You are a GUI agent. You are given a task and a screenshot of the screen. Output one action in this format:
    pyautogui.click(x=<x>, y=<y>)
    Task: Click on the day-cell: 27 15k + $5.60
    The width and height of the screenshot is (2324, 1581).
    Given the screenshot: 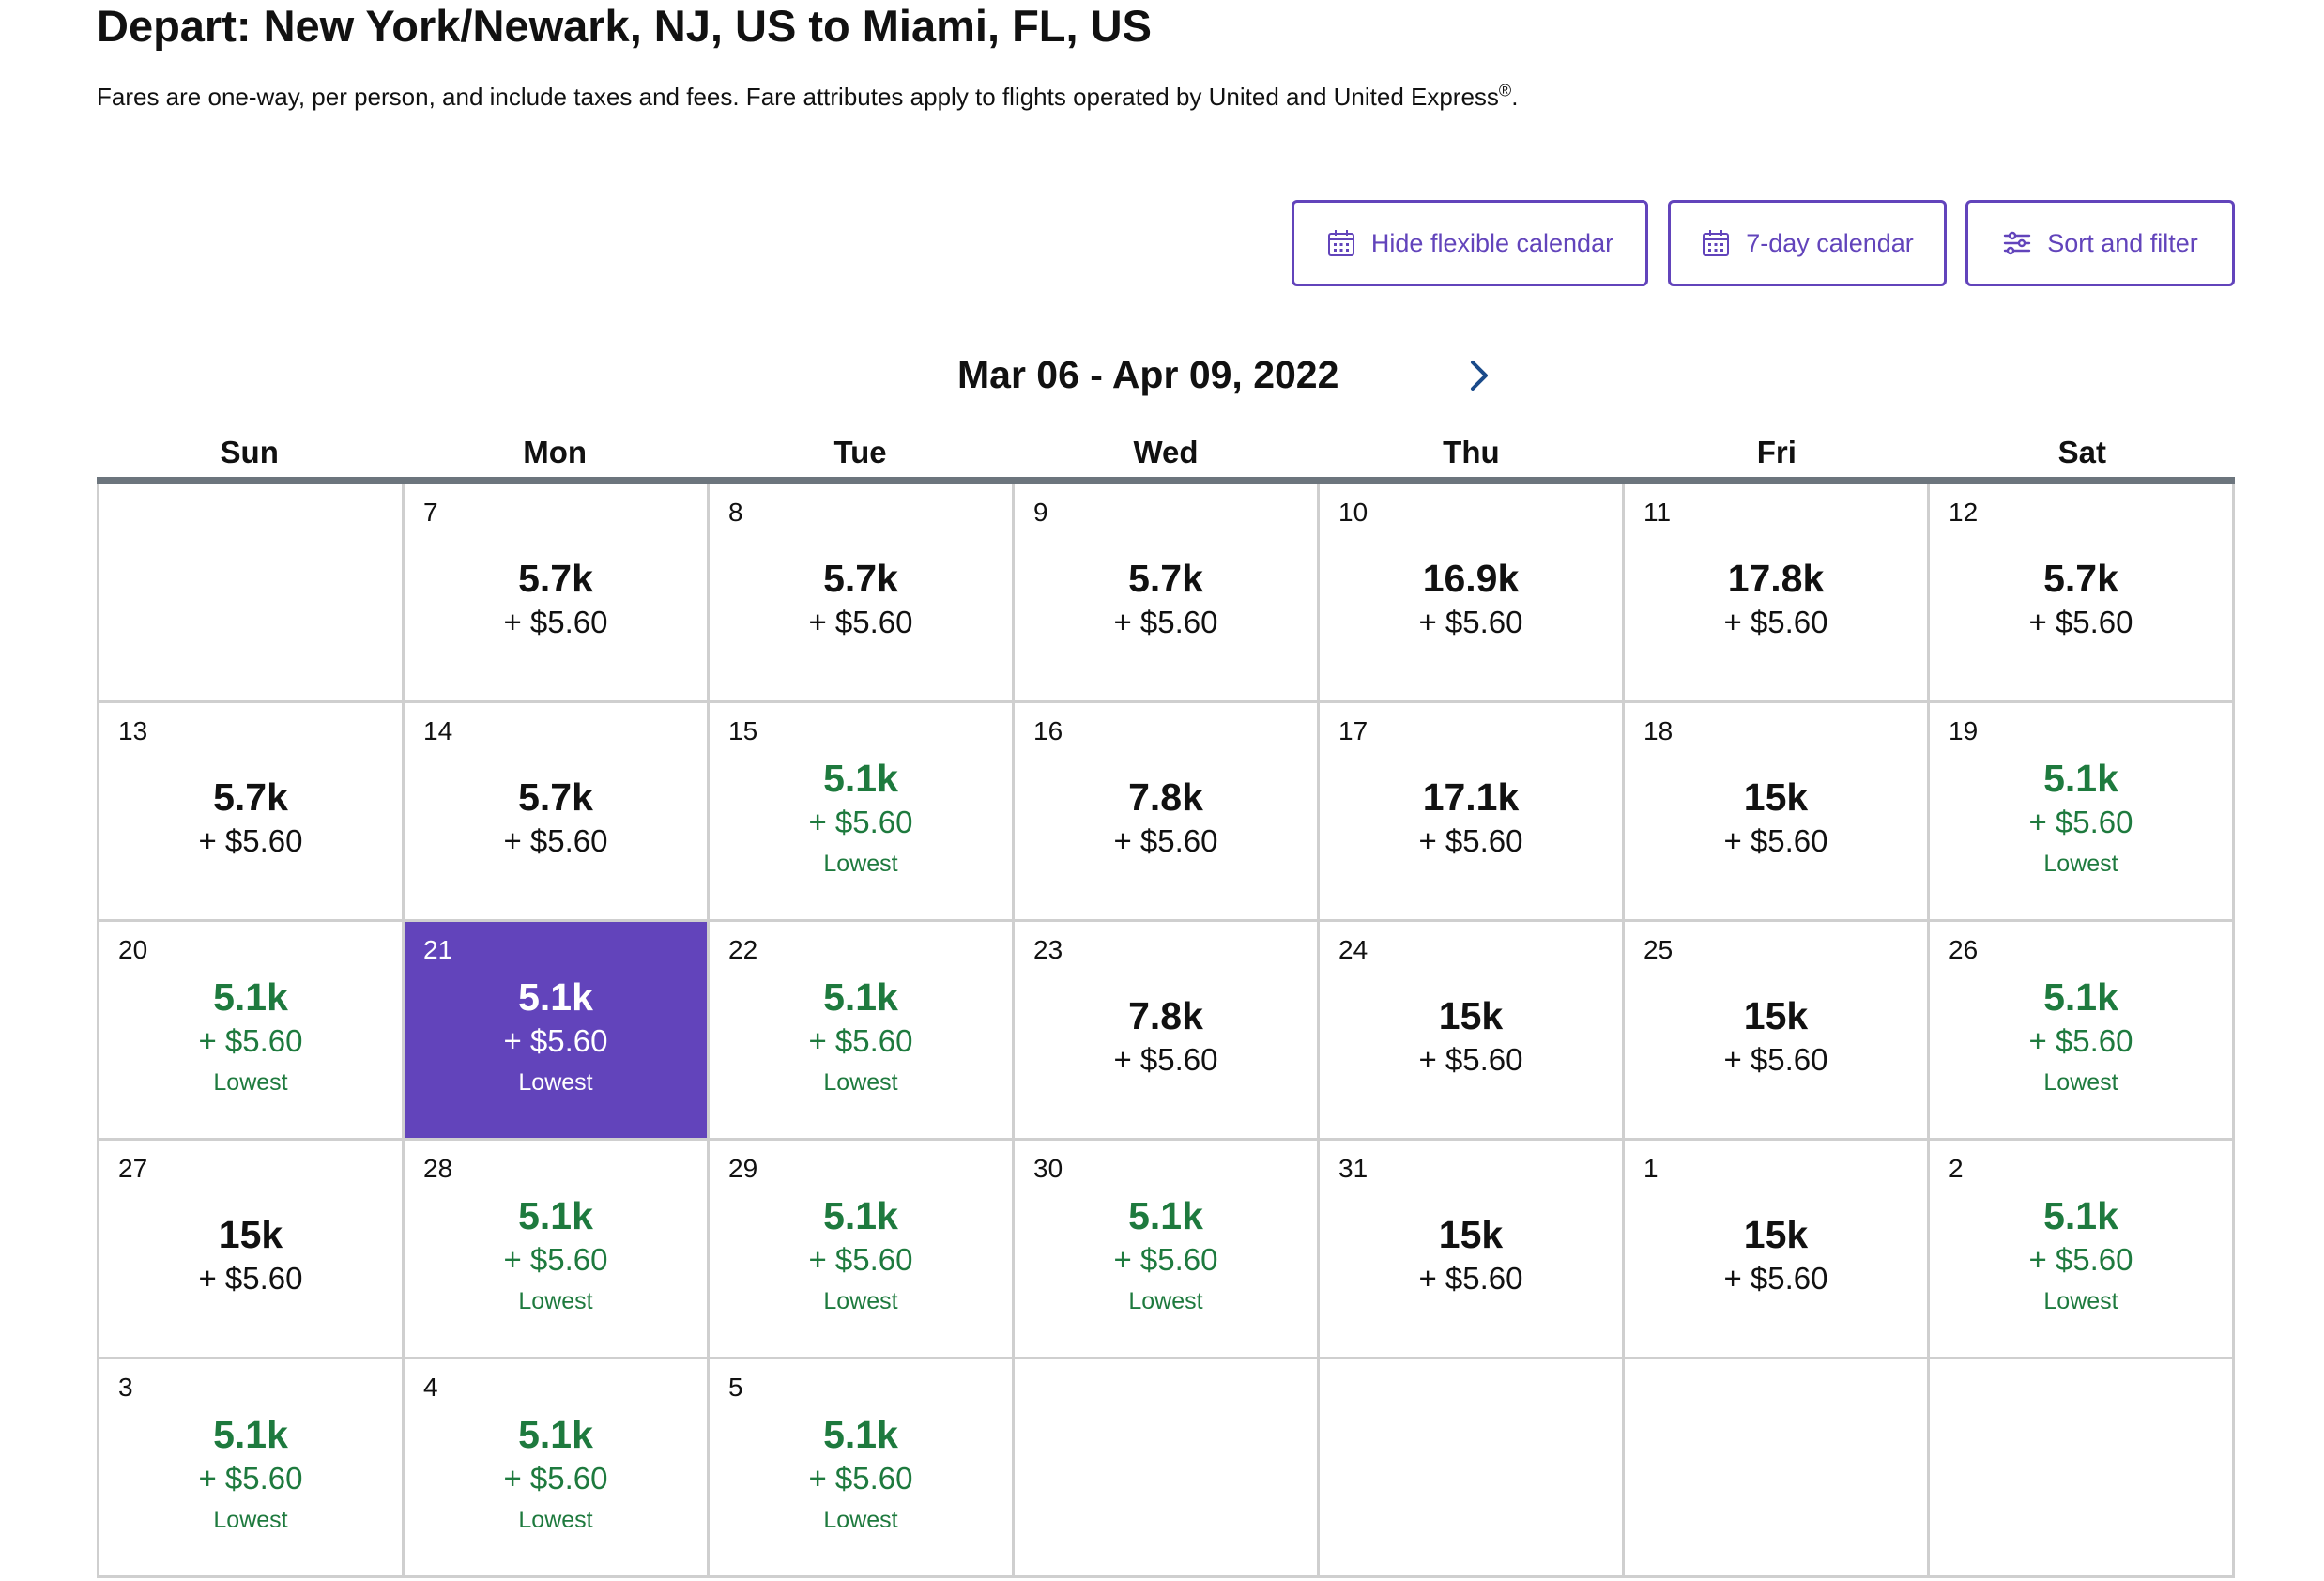 What is the action you would take?
    pyautogui.click(x=252, y=1250)
    